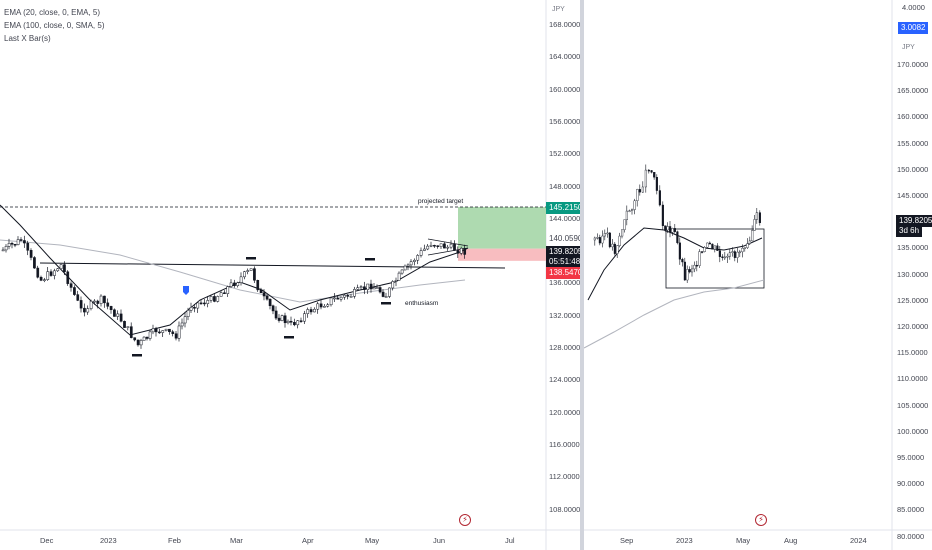 The image size is (932, 550). Describe the element at coordinates (372, 540) in the screenshot. I see `left-x-tick: May` at that location.